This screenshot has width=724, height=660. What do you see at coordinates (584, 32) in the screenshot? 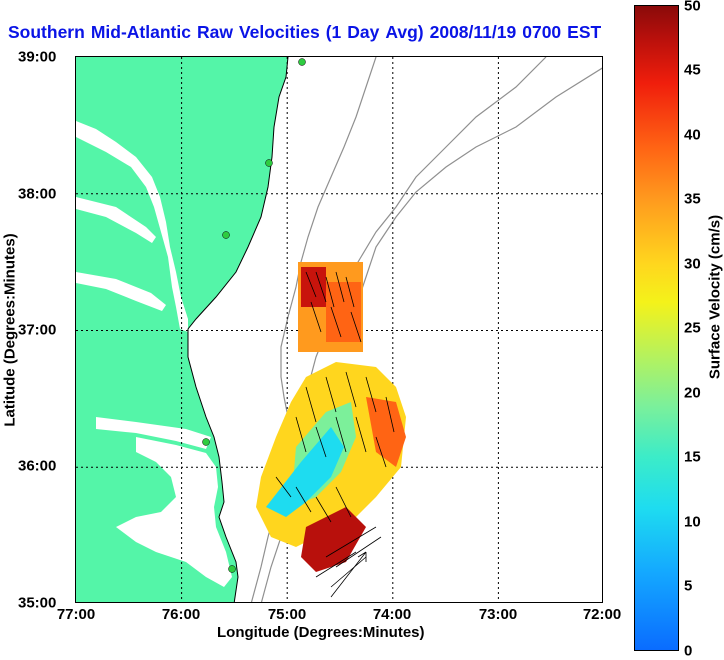
I see `title-word: EST` at bounding box center [584, 32].